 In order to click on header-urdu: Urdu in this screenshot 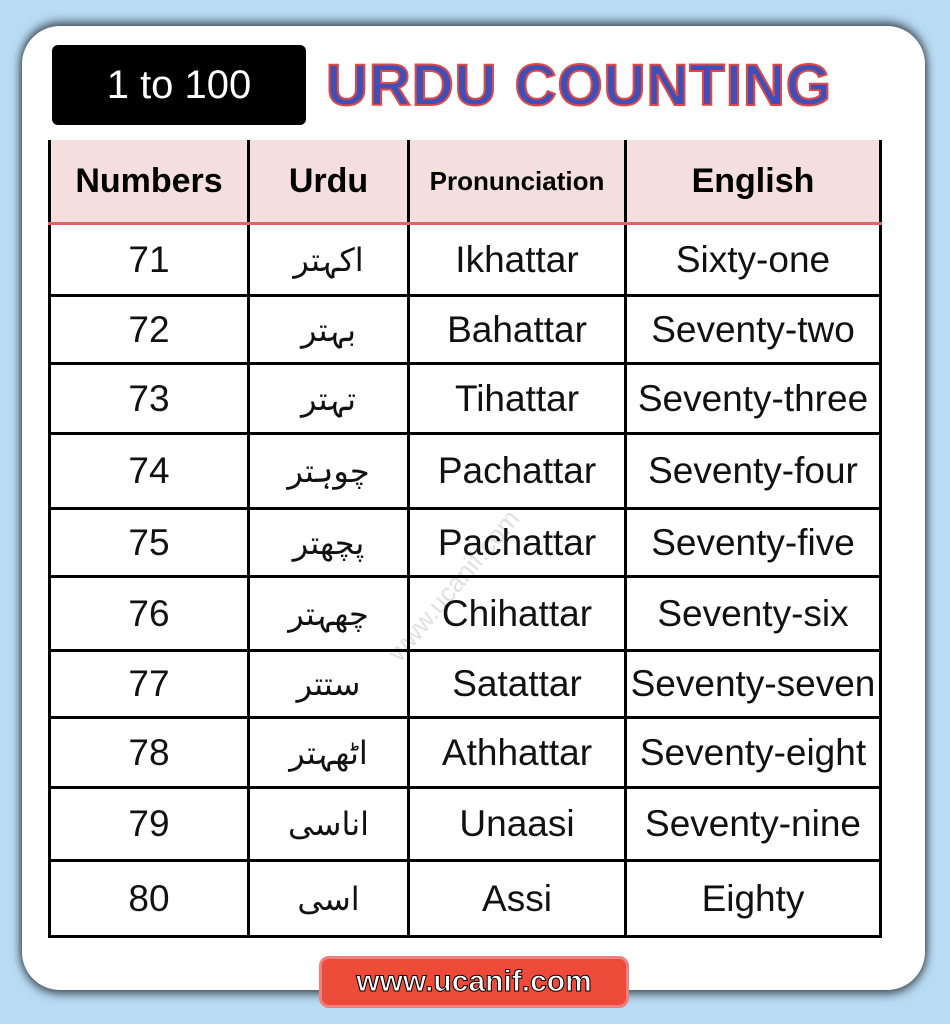, I will do `click(328, 182)`.